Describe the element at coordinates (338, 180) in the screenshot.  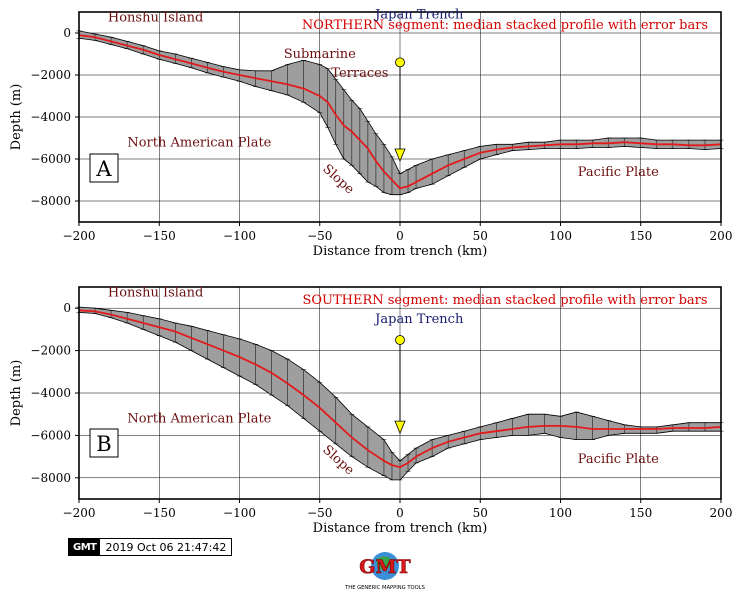
I see `annotation-label: Slope` at that location.